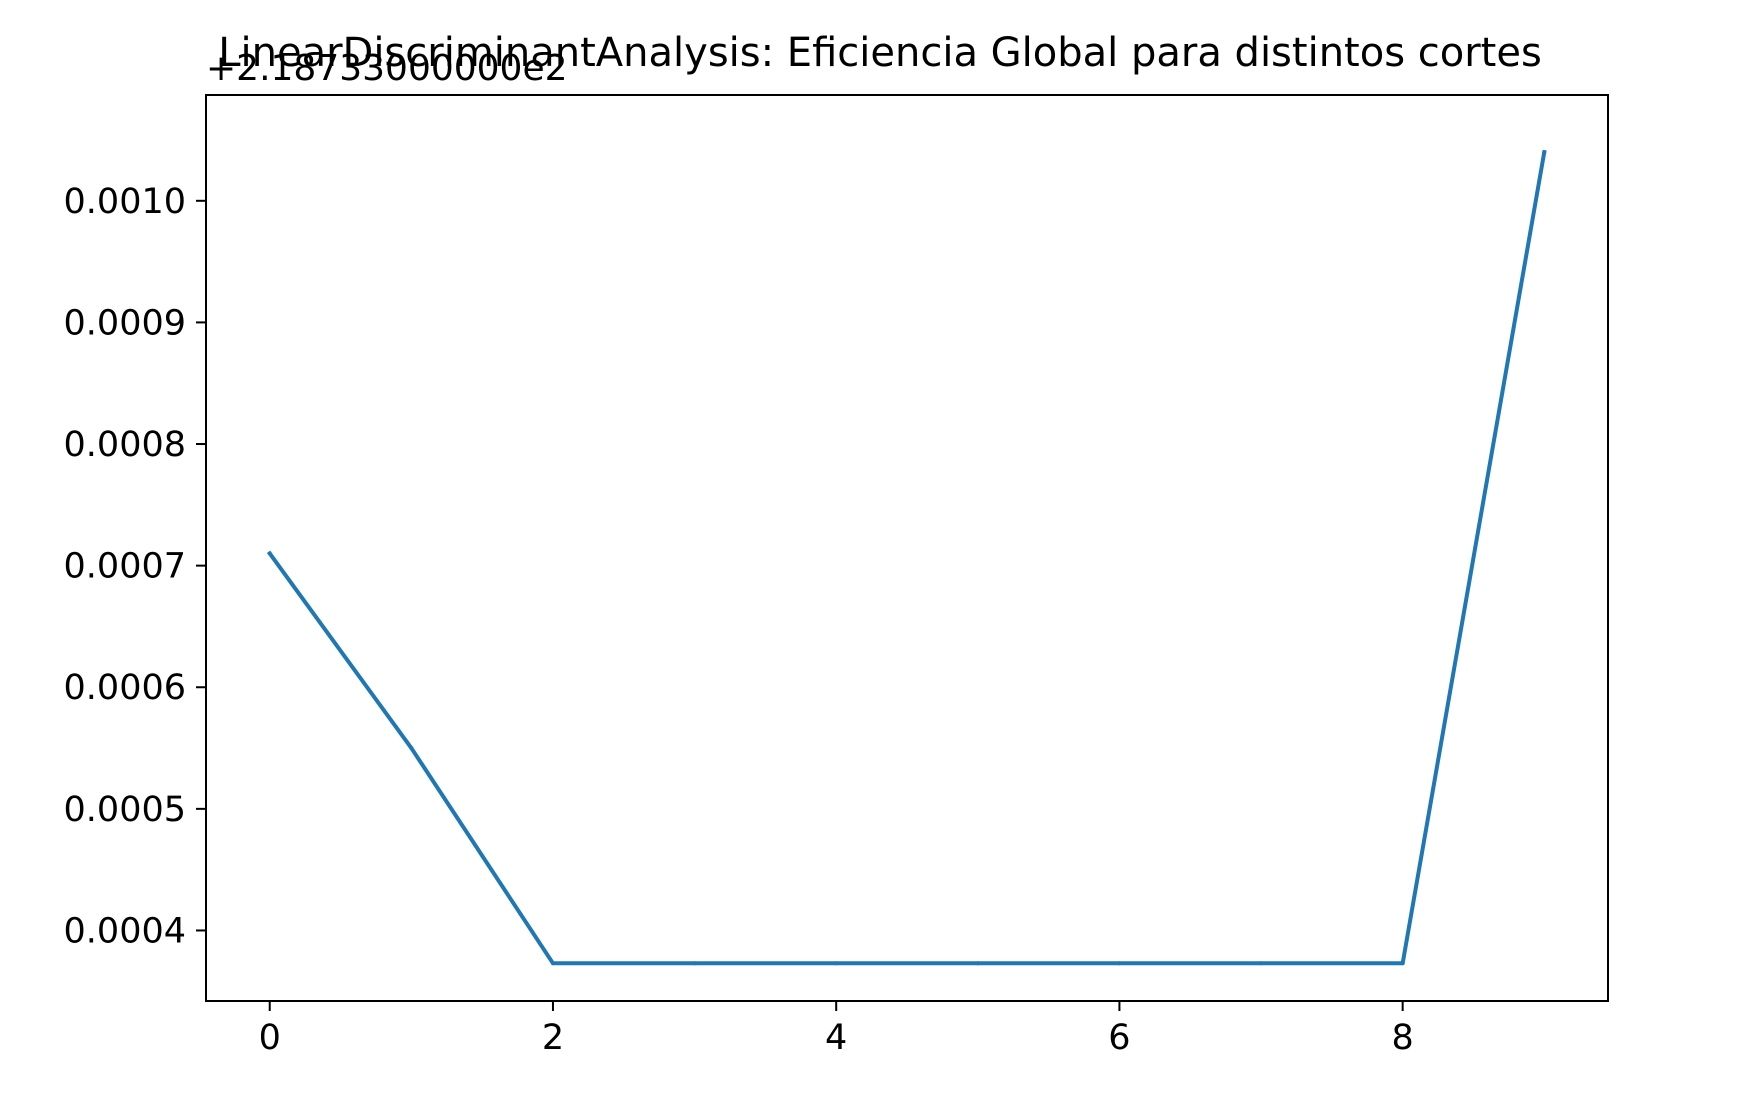 The height and width of the screenshot is (1098, 1760). What do you see at coordinates (125, 567) in the screenshot?
I see `y-tick-label: 0.0007` at bounding box center [125, 567].